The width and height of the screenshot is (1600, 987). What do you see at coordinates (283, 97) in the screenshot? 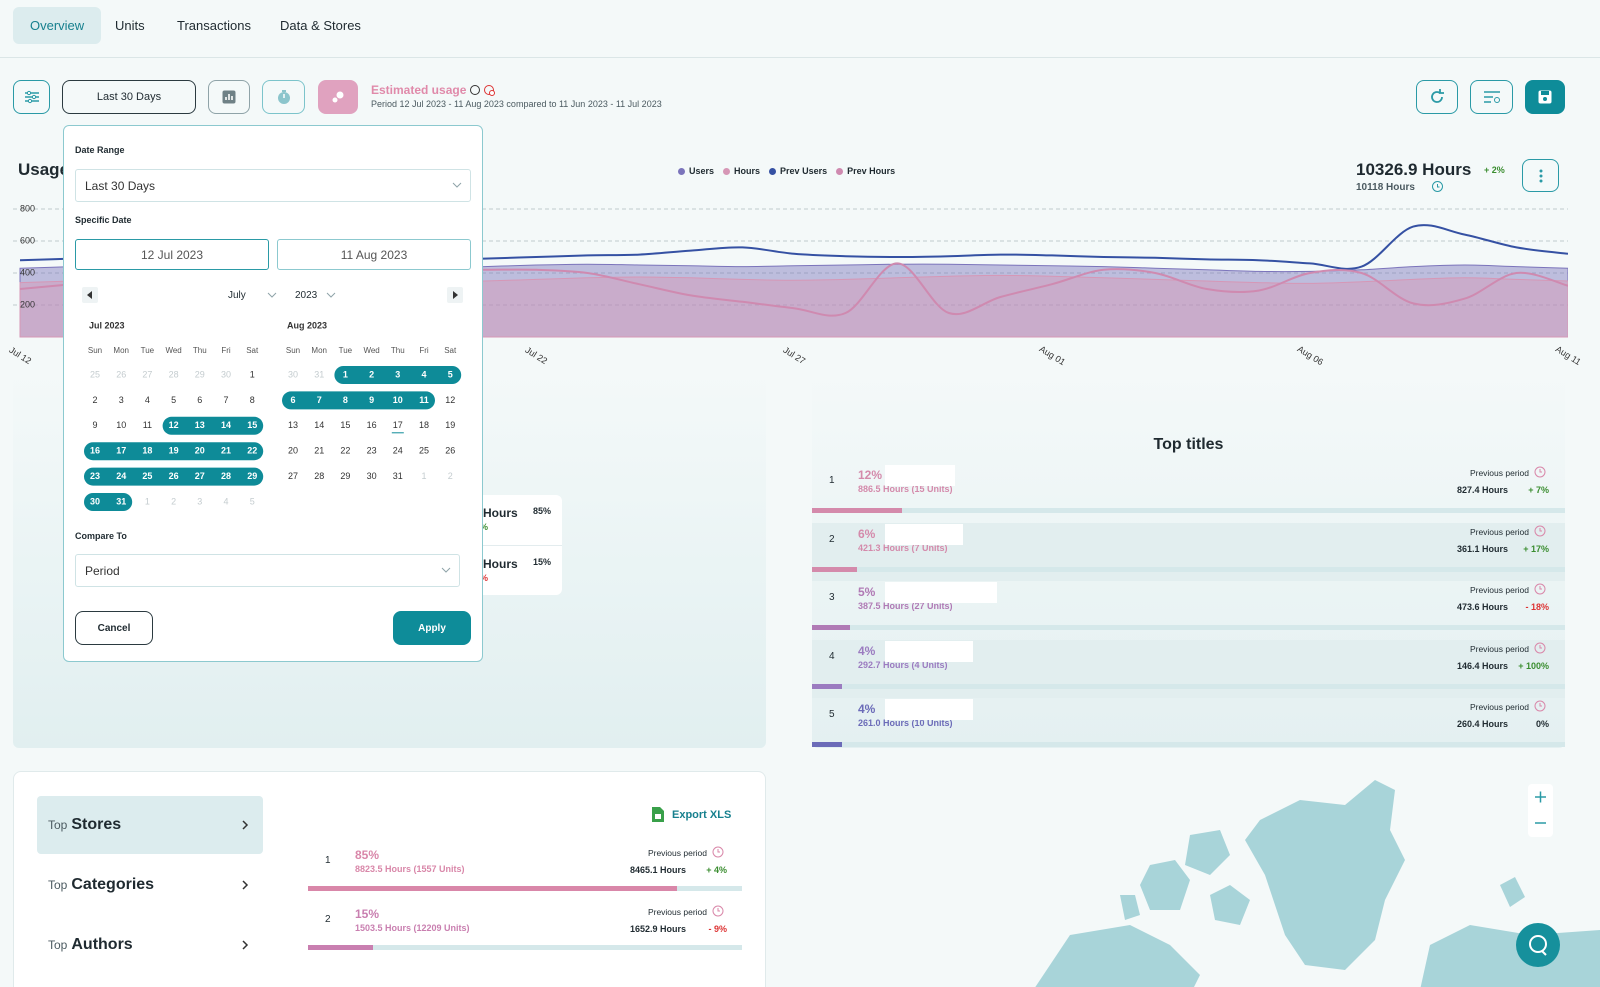
I see `timer-button` at bounding box center [283, 97].